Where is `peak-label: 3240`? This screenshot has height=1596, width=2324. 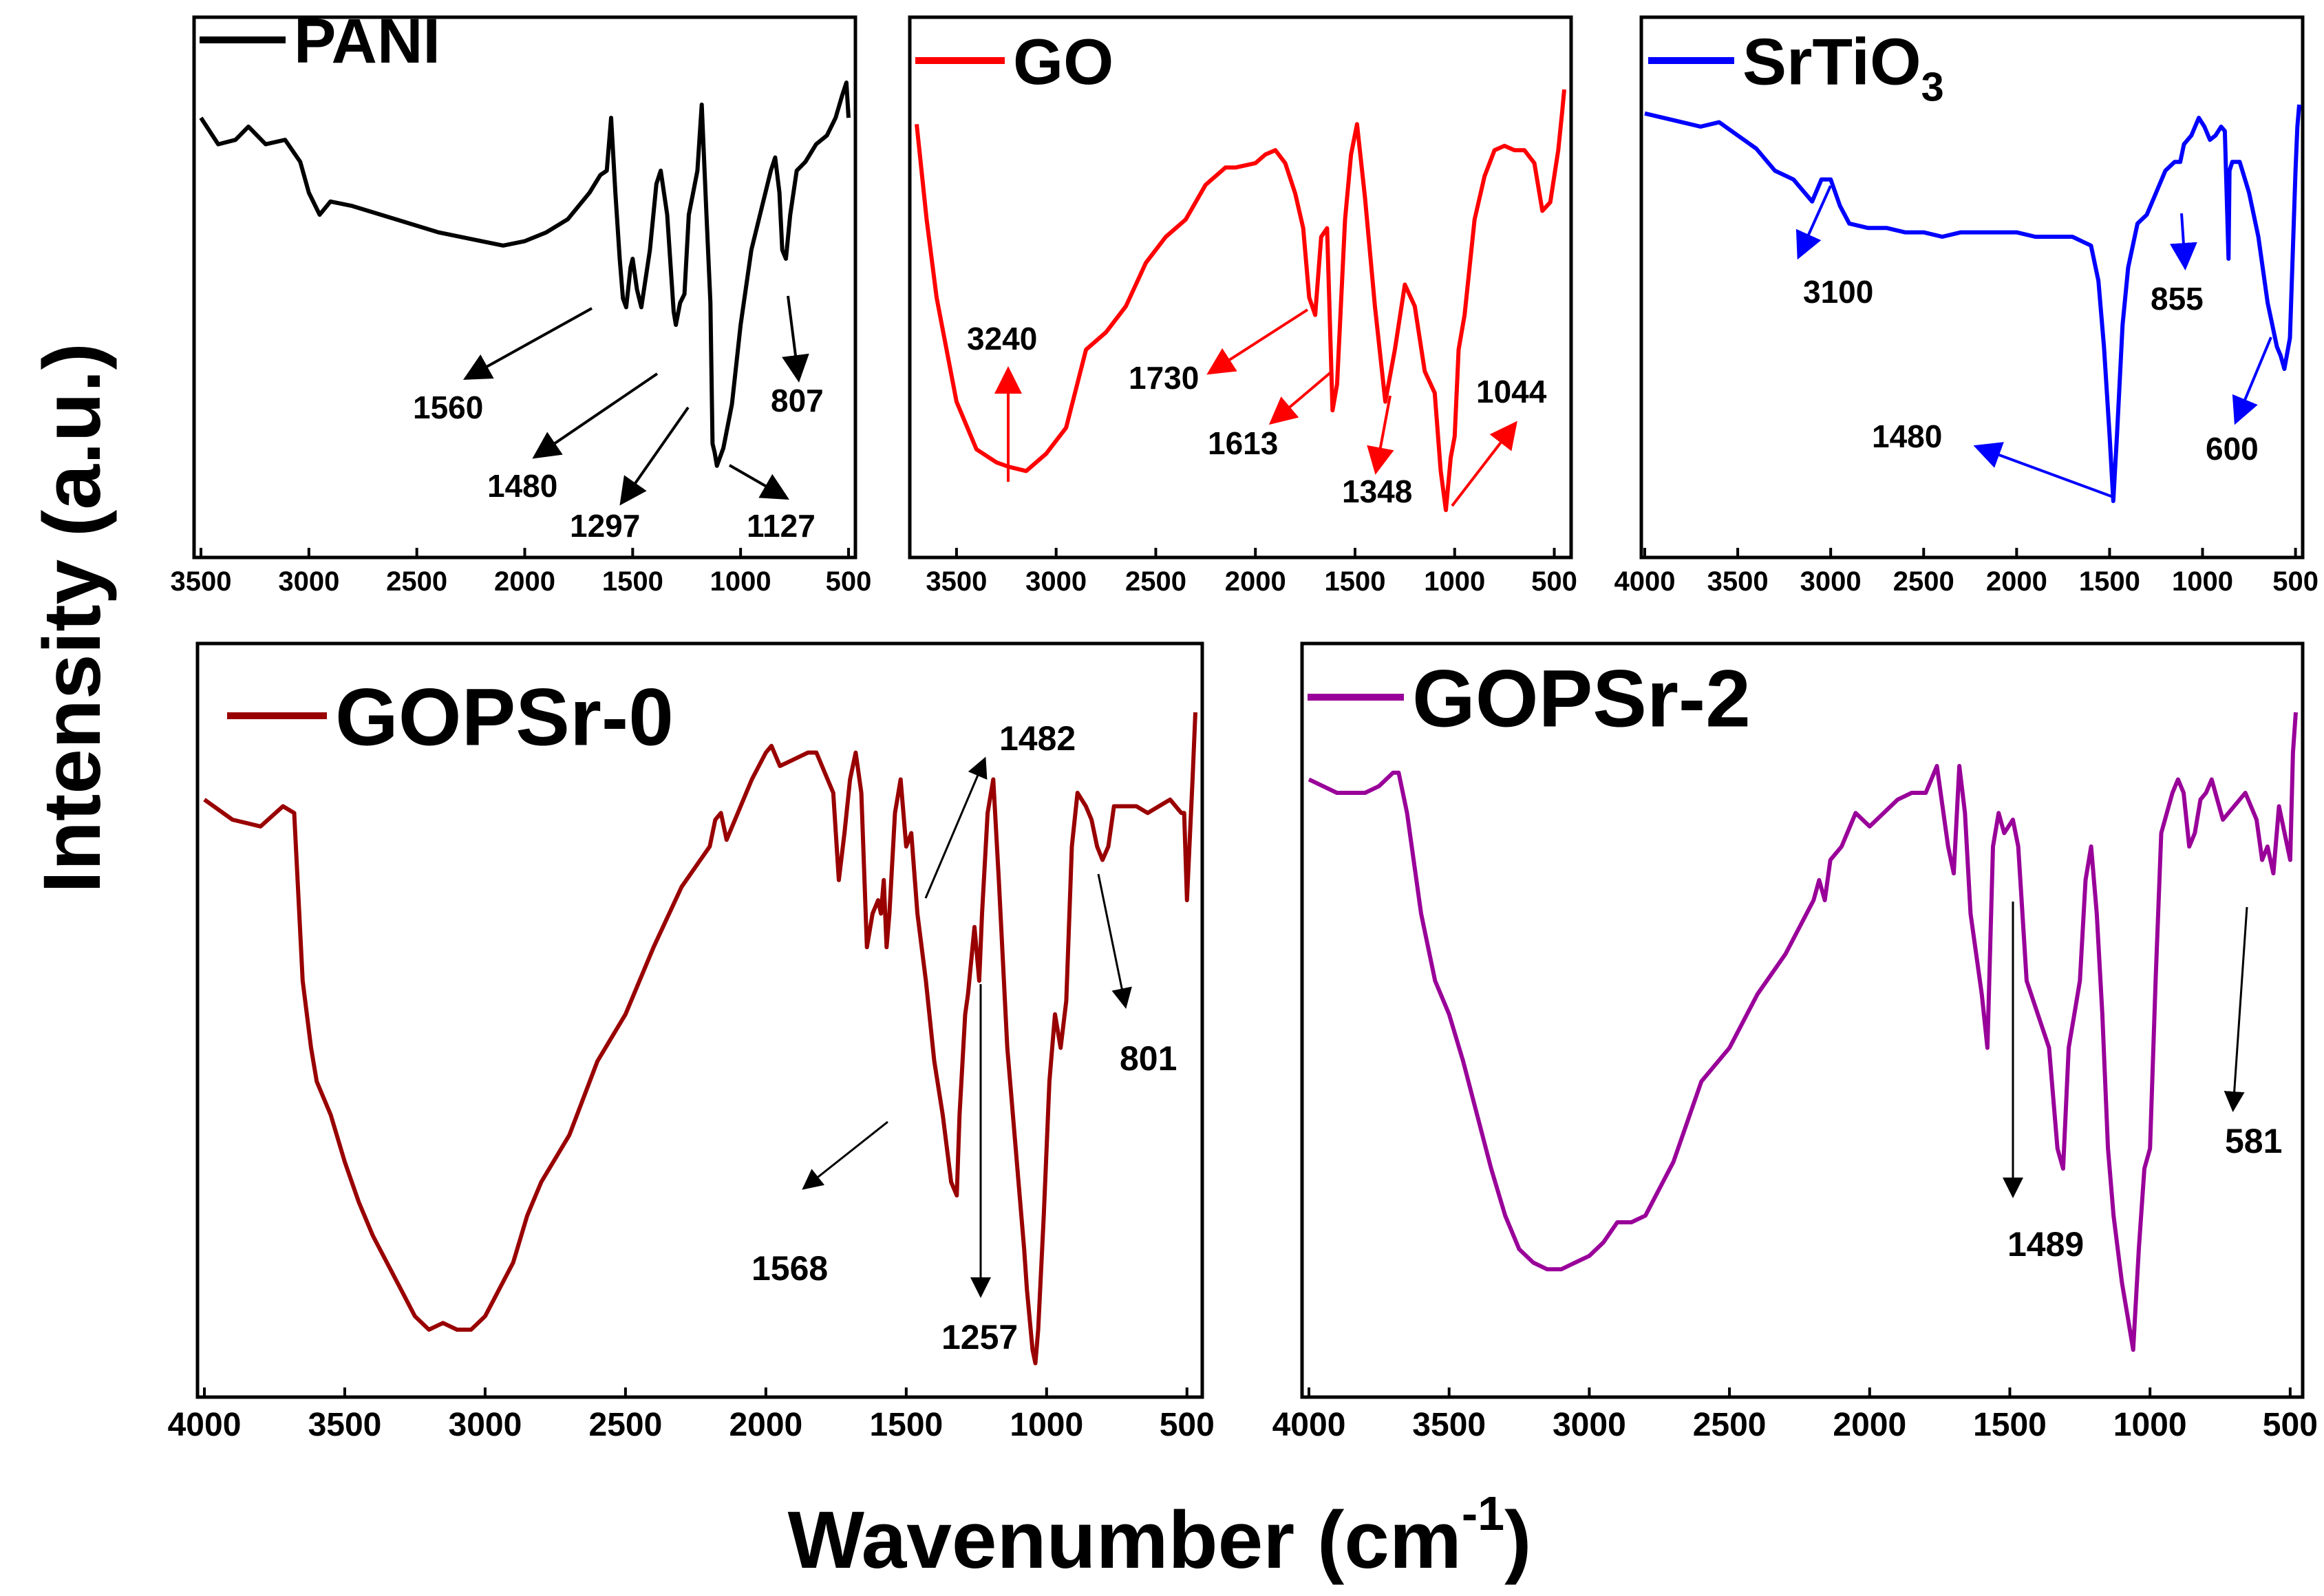
peak-label: 3240 is located at coordinates (1002, 339).